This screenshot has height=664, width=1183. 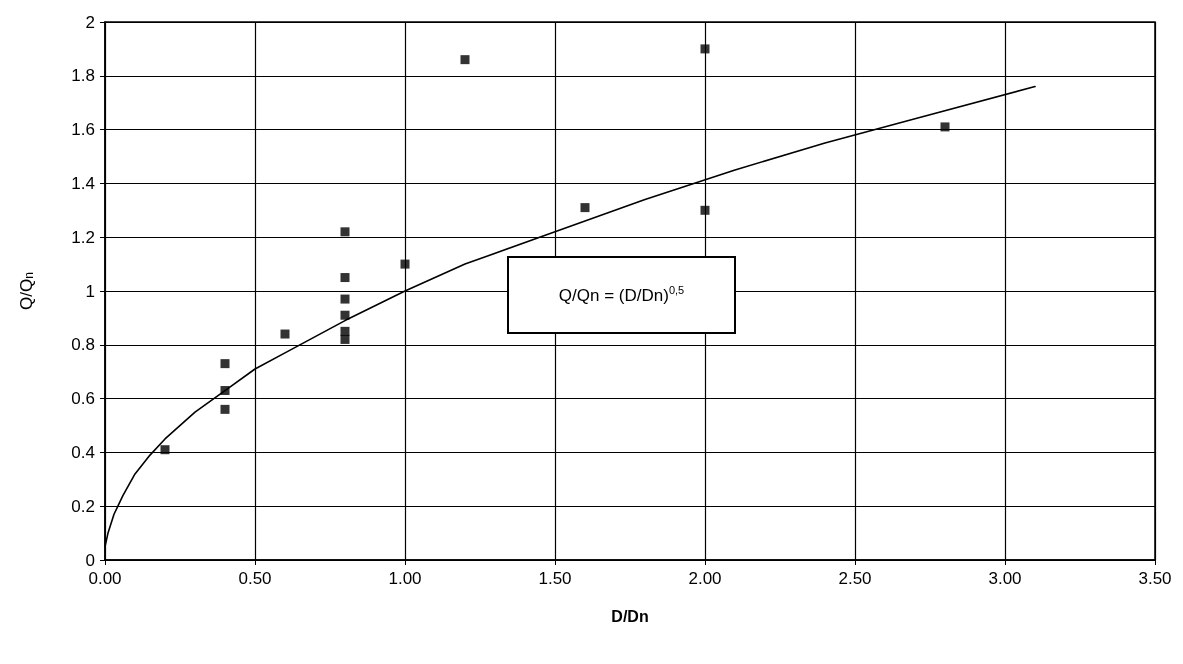 What do you see at coordinates (90, 560) in the screenshot?
I see `y-tick-label: 0` at bounding box center [90, 560].